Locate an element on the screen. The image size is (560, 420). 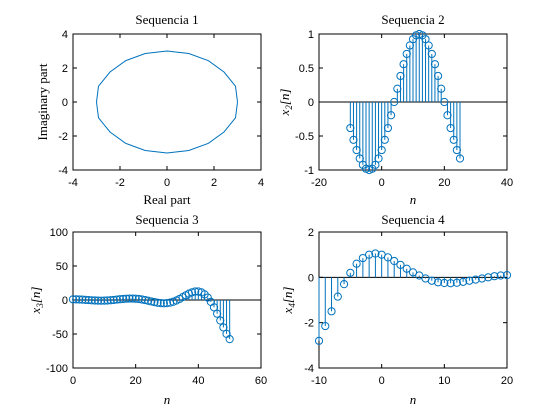
subplot-4-title: Sequencia 4 is located at coordinates (413, 219).